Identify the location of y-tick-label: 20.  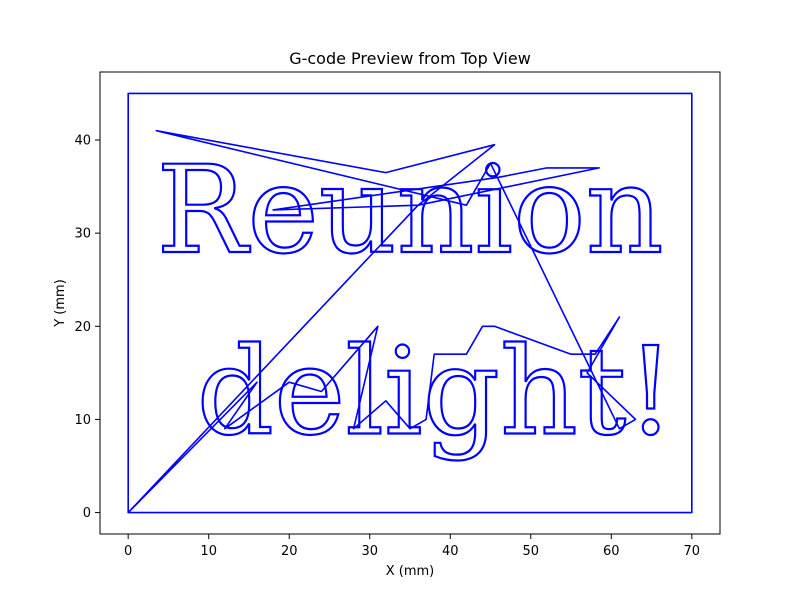
(82, 327).